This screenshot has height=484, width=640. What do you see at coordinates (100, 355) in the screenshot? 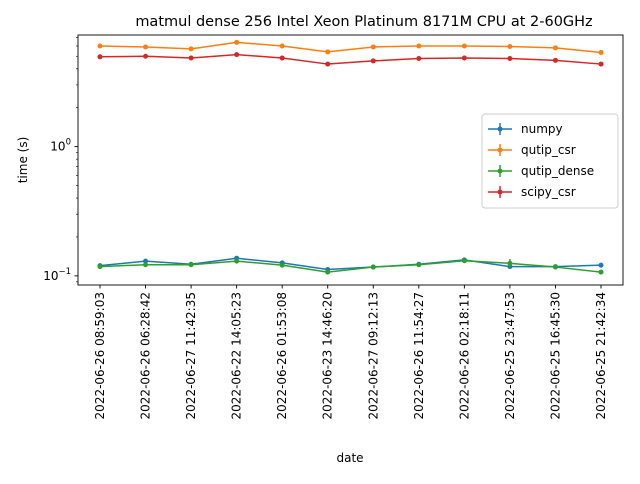
I see `x-tick-label: 2022-06-26 08:59:03` at bounding box center [100, 355].